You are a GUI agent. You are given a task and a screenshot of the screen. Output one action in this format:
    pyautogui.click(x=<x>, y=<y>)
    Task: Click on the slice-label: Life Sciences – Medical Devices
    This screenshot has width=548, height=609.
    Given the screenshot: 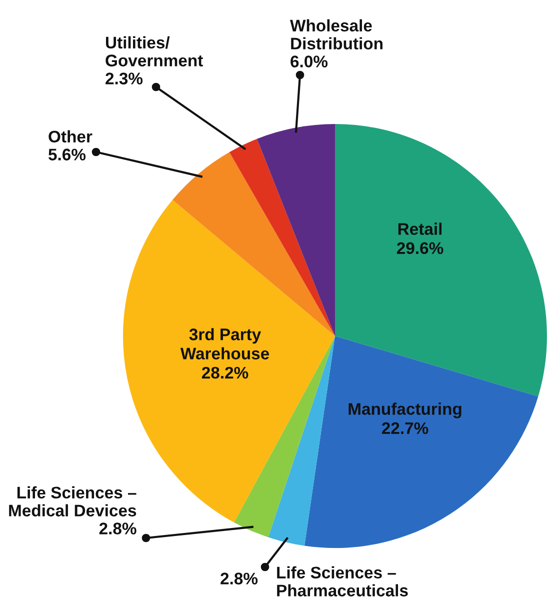 What is the action you would take?
    pyautogui.click(x=72, y=501)
    